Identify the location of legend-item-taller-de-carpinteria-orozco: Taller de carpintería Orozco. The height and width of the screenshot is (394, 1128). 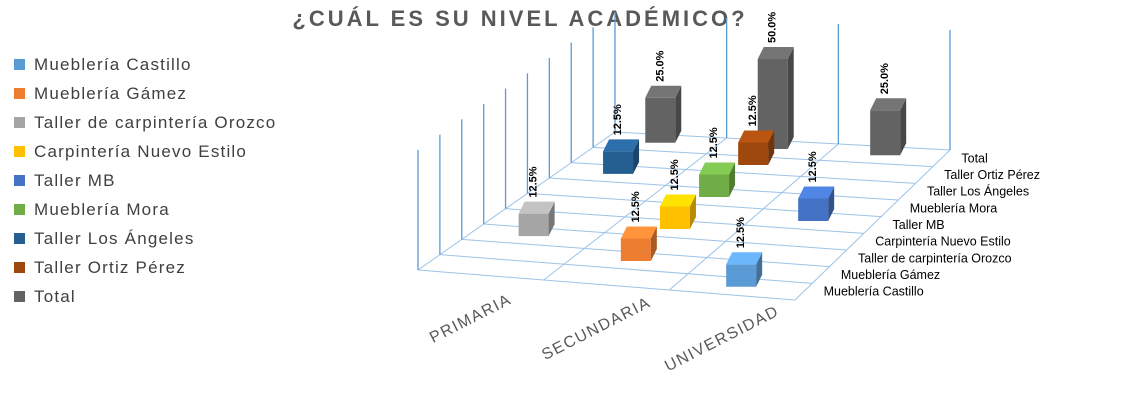
(145, 122).